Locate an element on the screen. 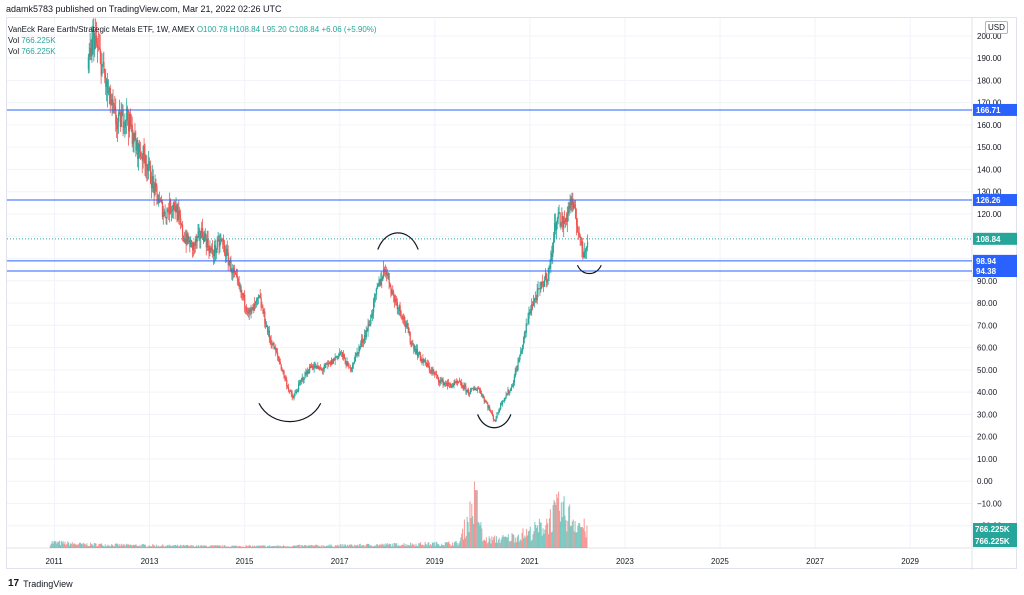 The image size is (1024, 595). annotation-cap is located at coordinates (398, 241).